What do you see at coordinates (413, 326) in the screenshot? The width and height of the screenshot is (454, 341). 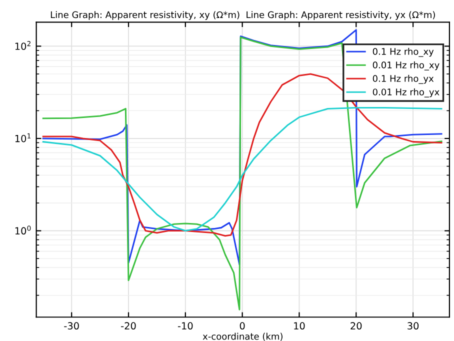 I see `x-tick-label: 30` at bounding box center [413, 326].